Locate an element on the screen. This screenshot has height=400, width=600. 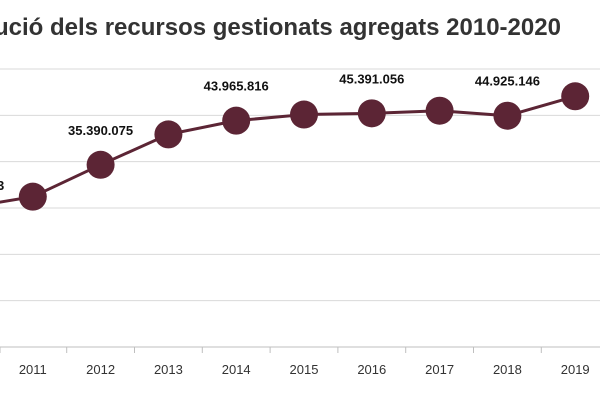
x-tick-label: 2013 is located at coordinates (168, 369).